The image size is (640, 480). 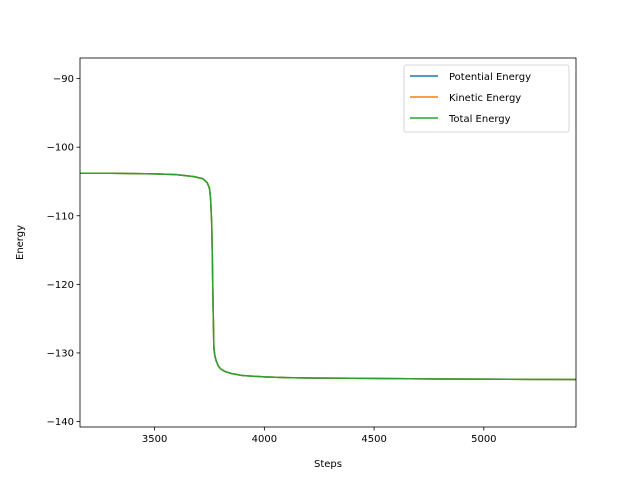 I want to click on y-tick-label: −120, so click(x=60, y=285).